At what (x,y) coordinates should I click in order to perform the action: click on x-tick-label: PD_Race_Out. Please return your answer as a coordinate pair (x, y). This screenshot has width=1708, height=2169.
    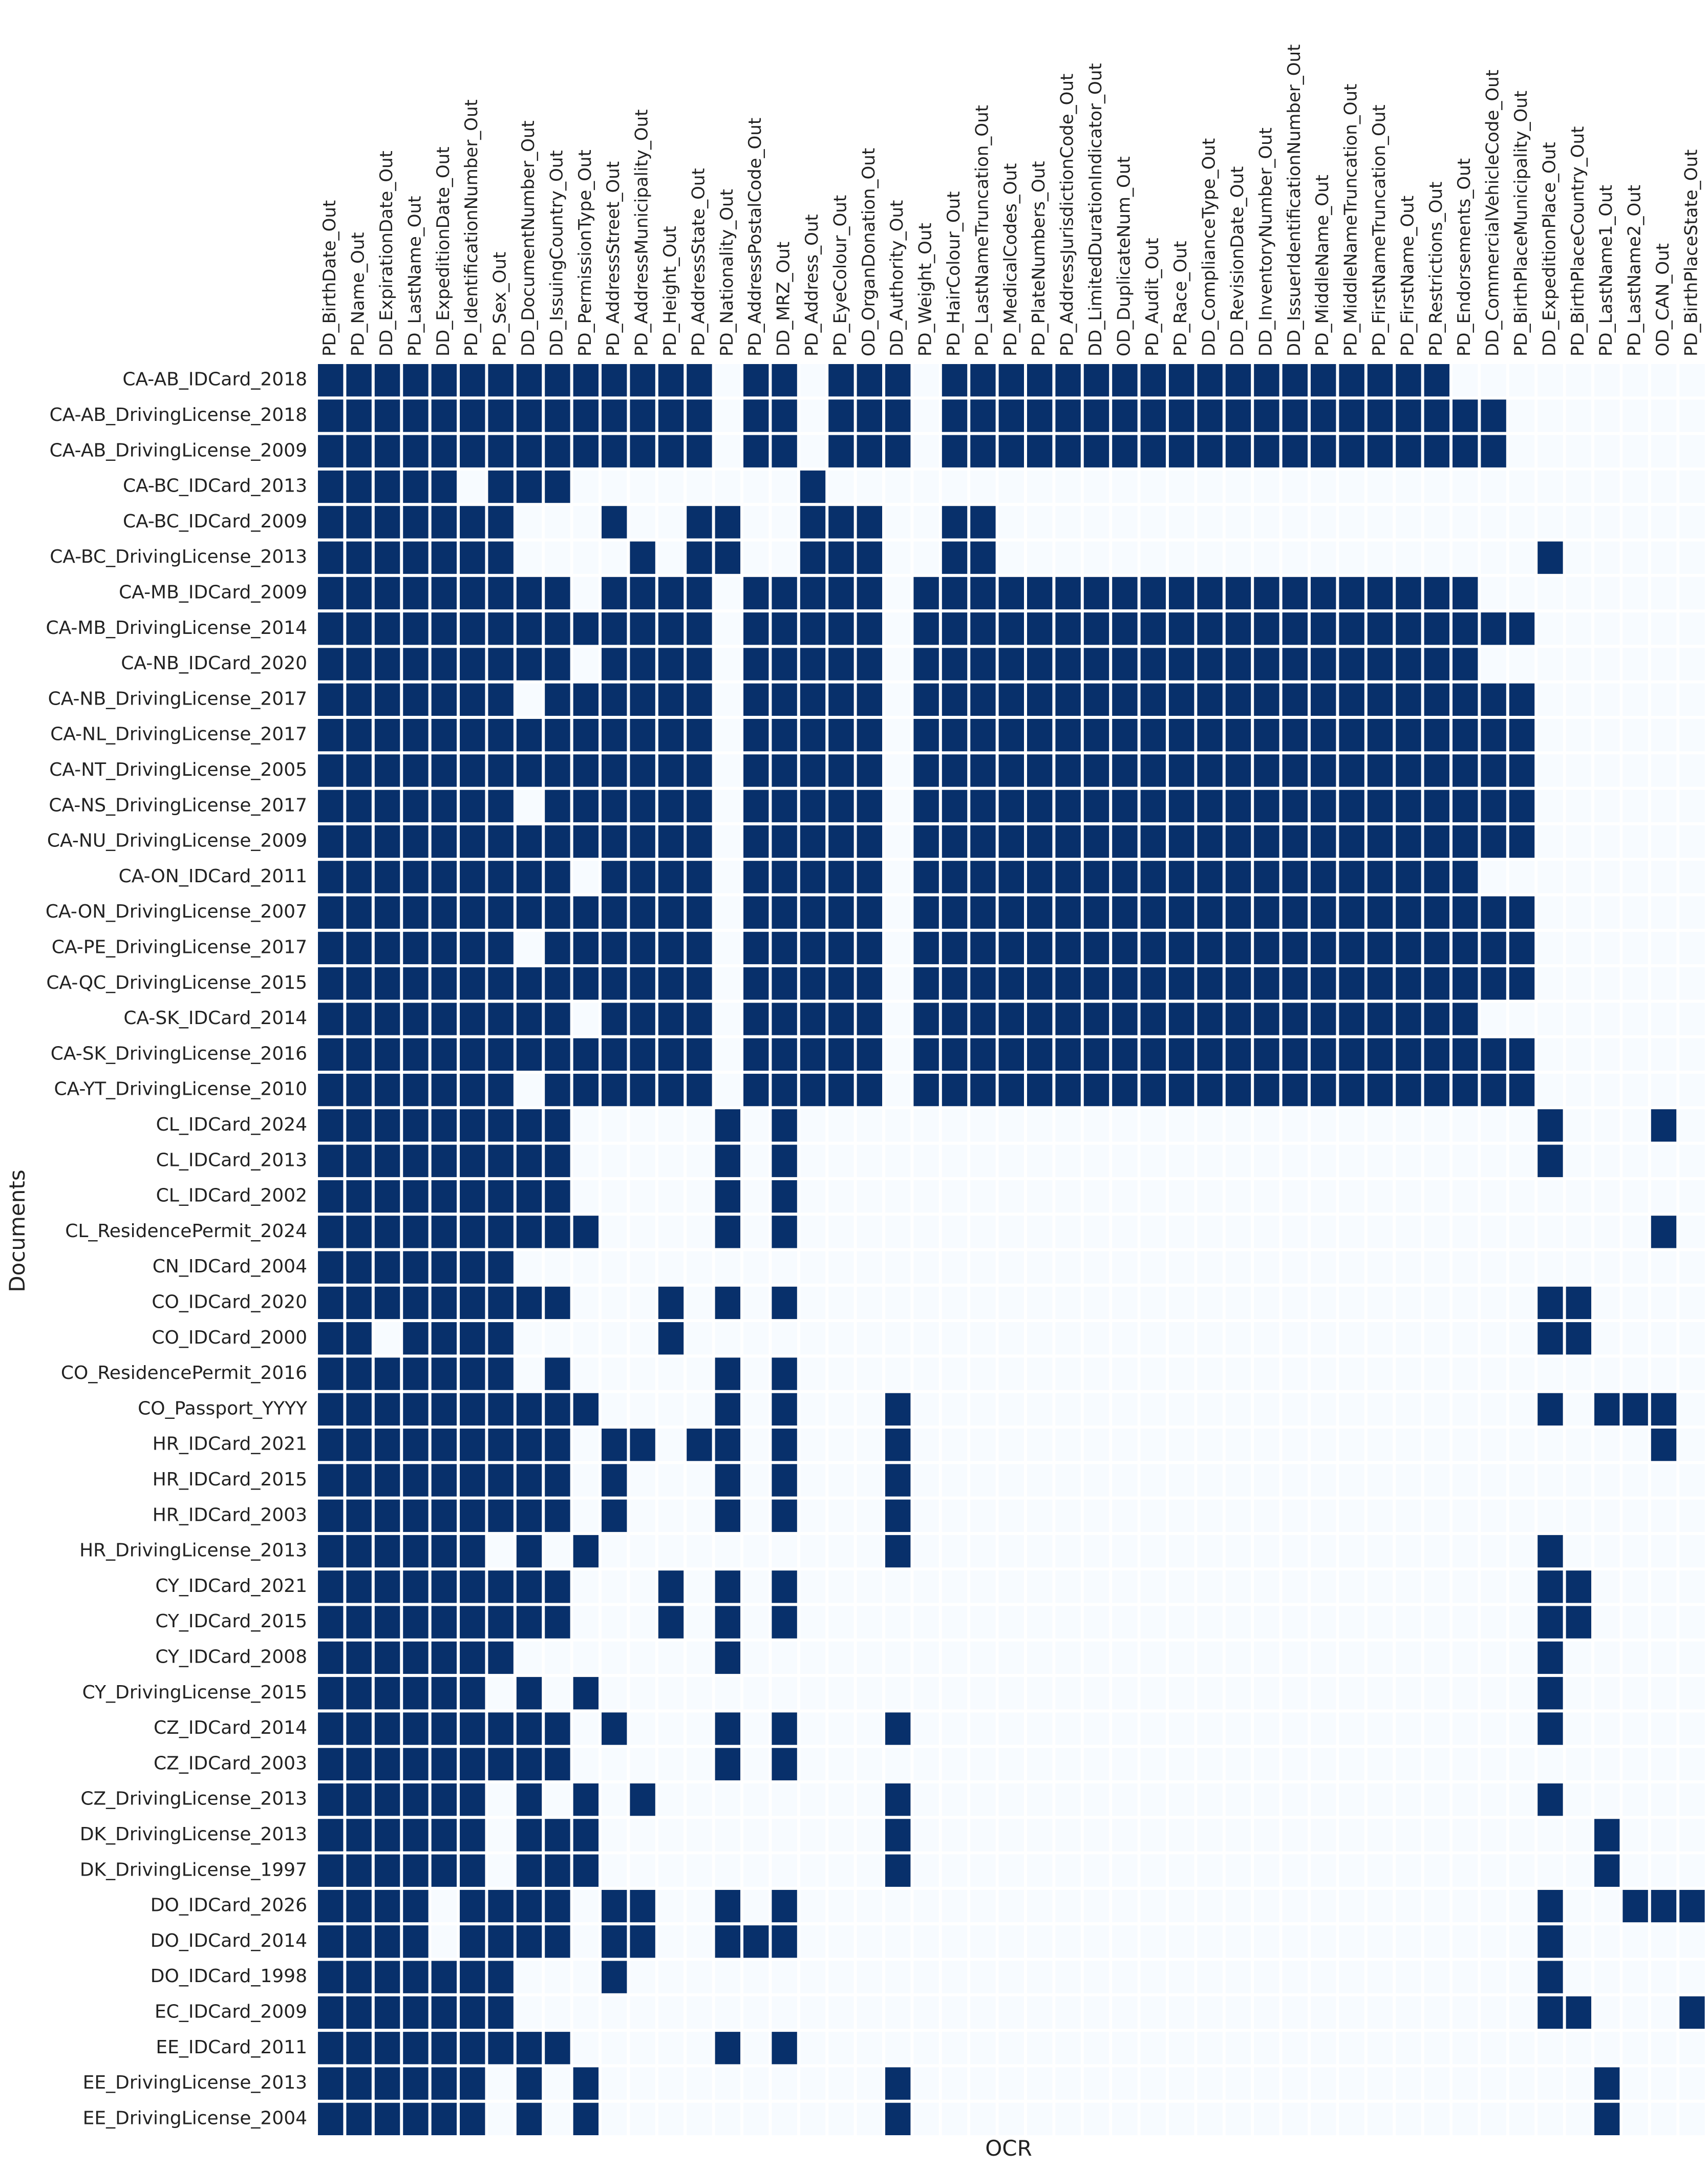
    Looking at the image, I should click on (1180, 298).